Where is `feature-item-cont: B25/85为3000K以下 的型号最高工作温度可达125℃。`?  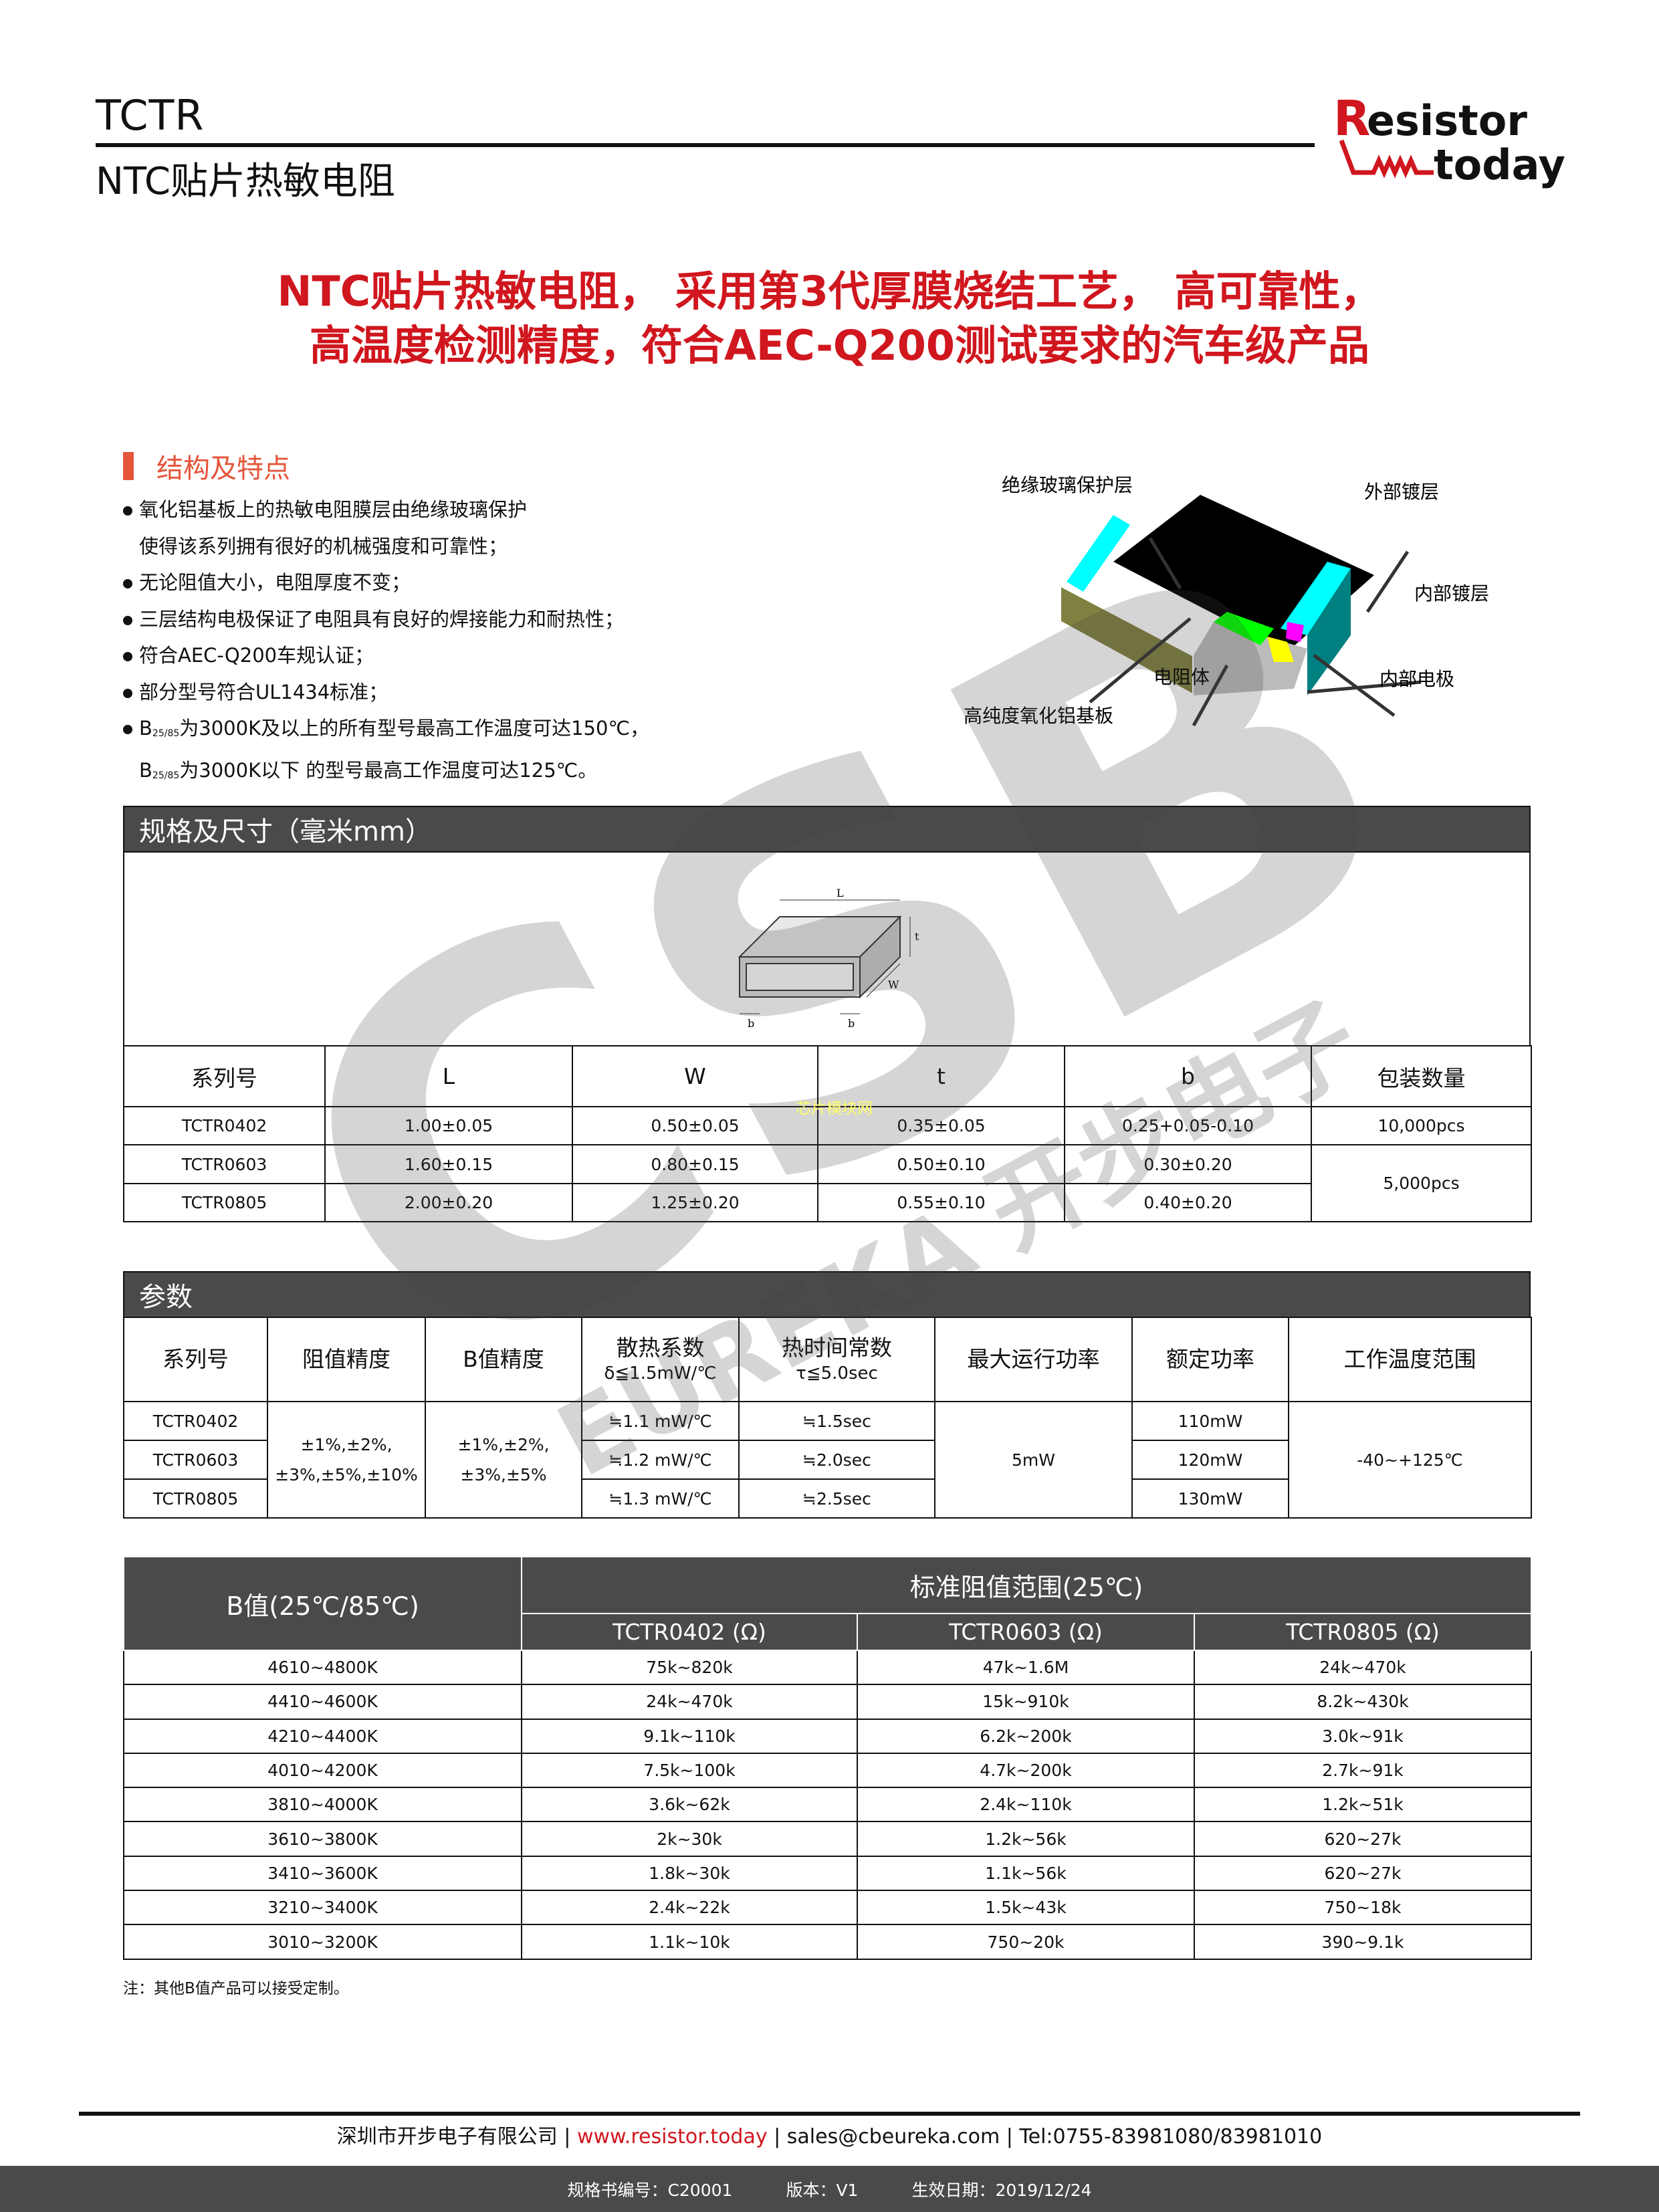
feature-item-cont: B25/85为3000K以下 的型号最高工作温度可达125℃。 is located at coordinates (368, 770).